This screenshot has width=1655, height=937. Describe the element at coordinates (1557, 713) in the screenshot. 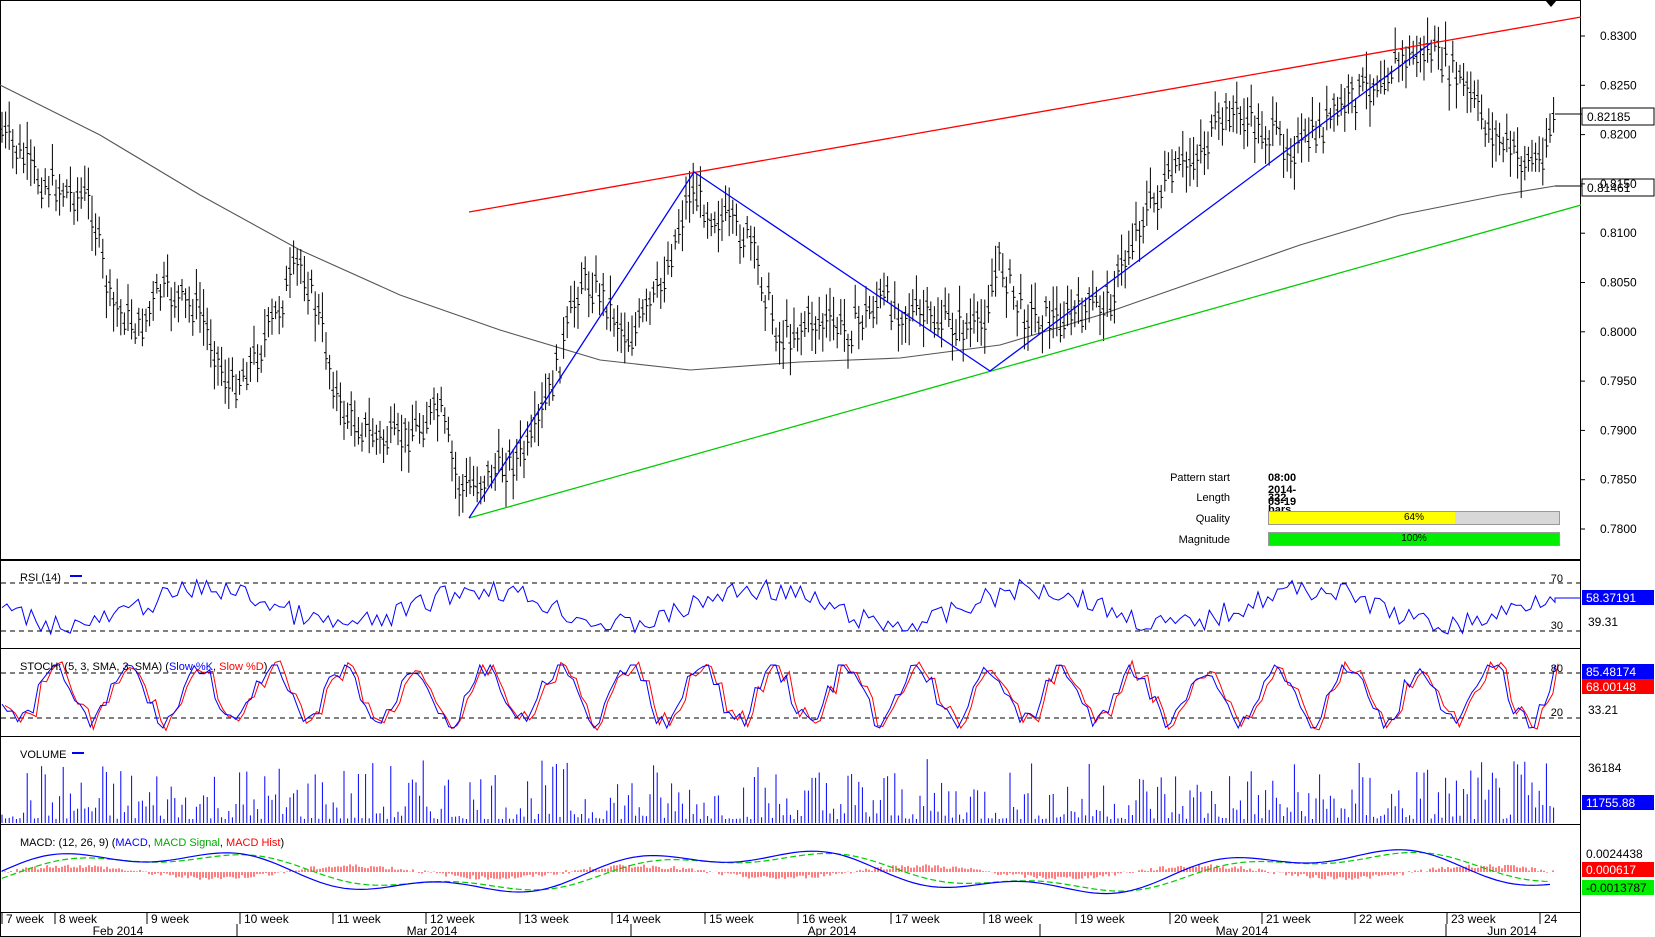

I see `stoch-level-low-label: 20` at that location.